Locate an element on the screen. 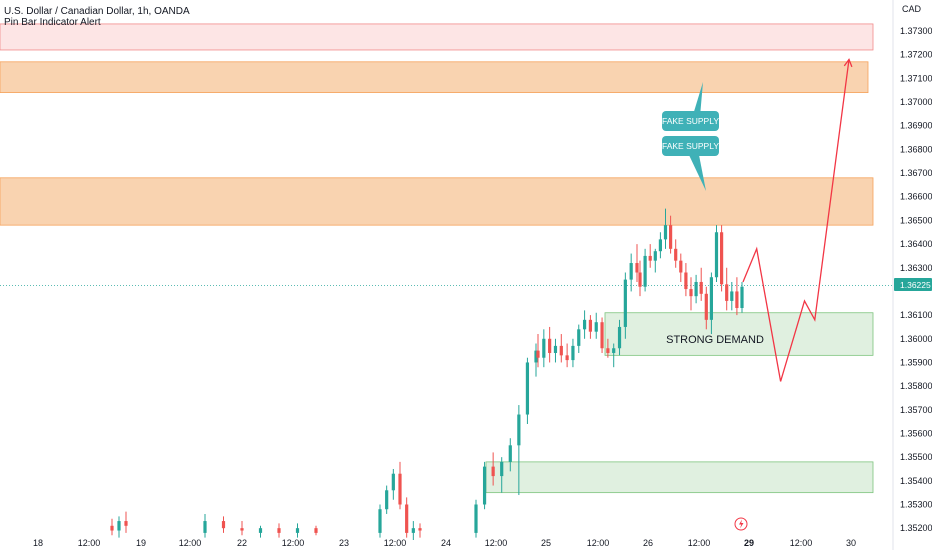 The image size is (932, 550). price-tick-label: 1.36100 is located at coordinates (916, 315).